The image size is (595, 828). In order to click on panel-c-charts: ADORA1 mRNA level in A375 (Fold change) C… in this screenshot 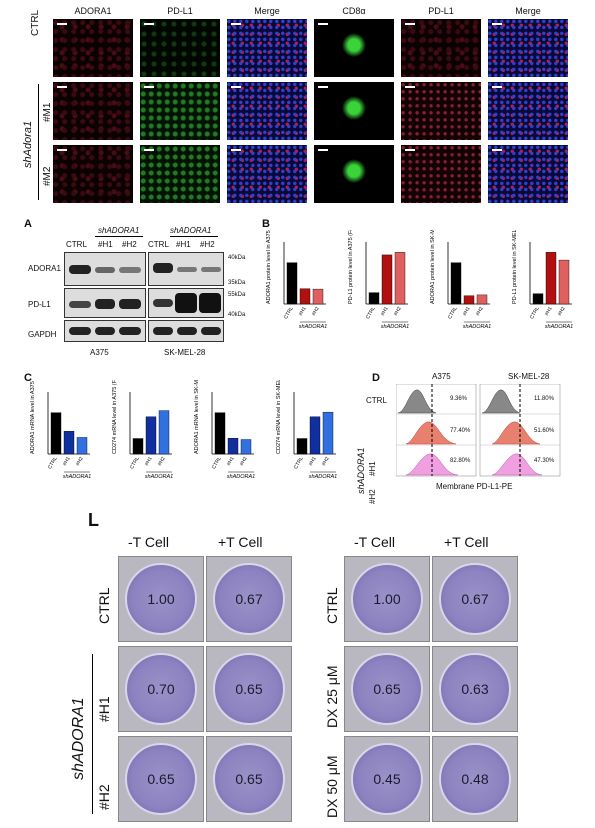, I will do `click(183, 430)`.